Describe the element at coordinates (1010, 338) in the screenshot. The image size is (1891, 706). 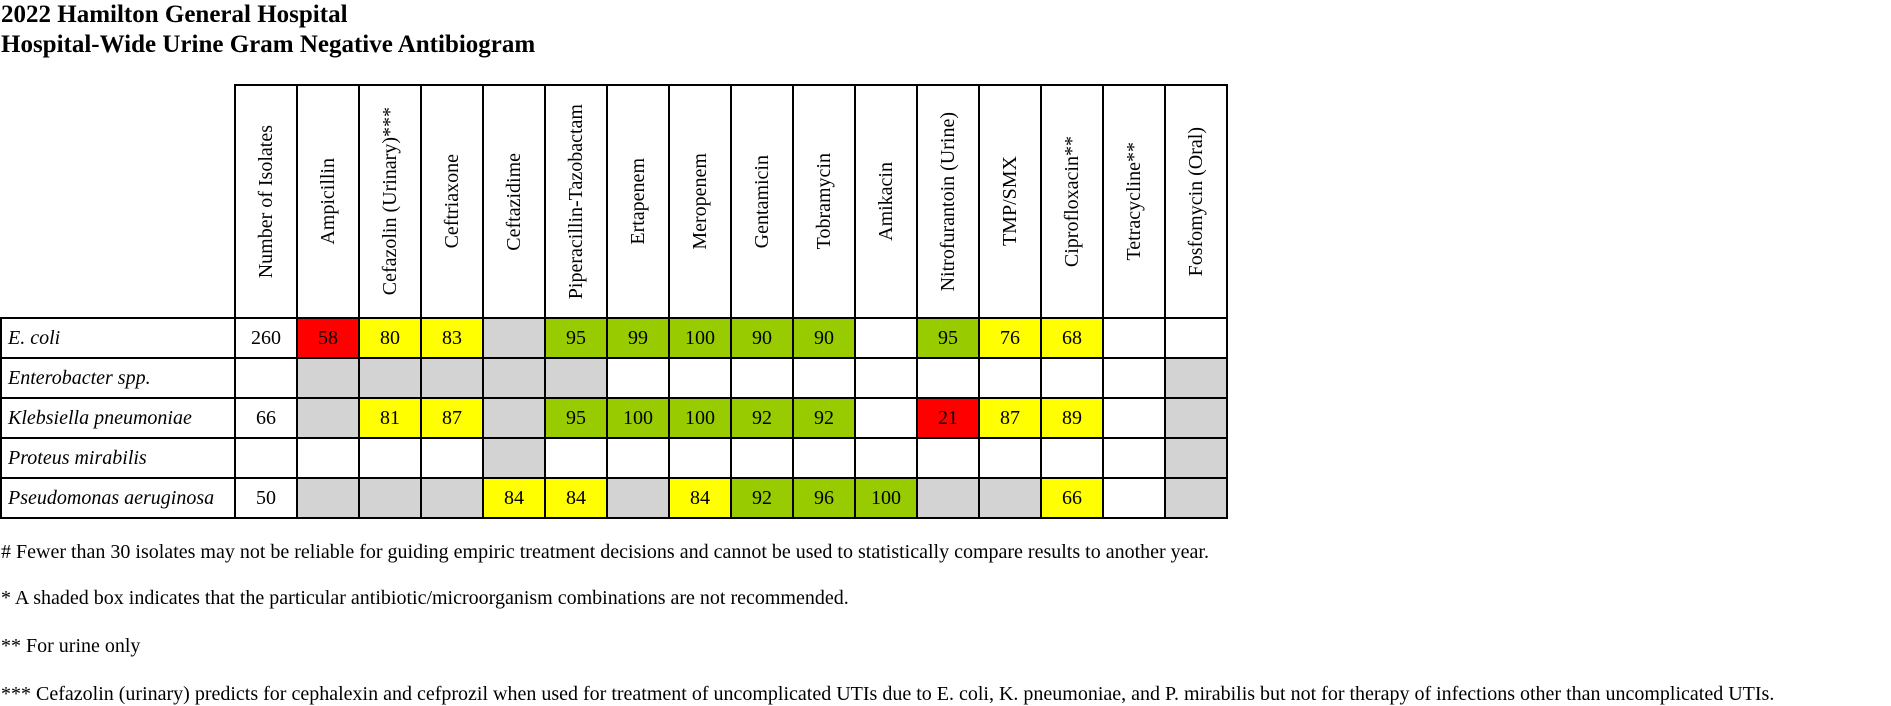
I see `susceptibility-cell: 76` at that location.